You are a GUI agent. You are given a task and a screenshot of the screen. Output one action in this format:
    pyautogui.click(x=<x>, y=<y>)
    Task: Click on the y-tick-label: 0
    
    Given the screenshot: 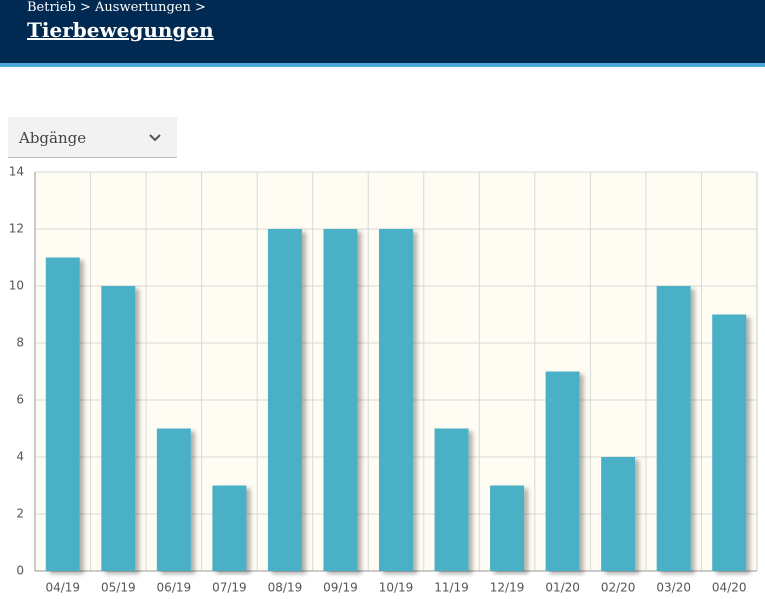 What is the action you would take?
    pyautogui.click(x=20, y=571)
    